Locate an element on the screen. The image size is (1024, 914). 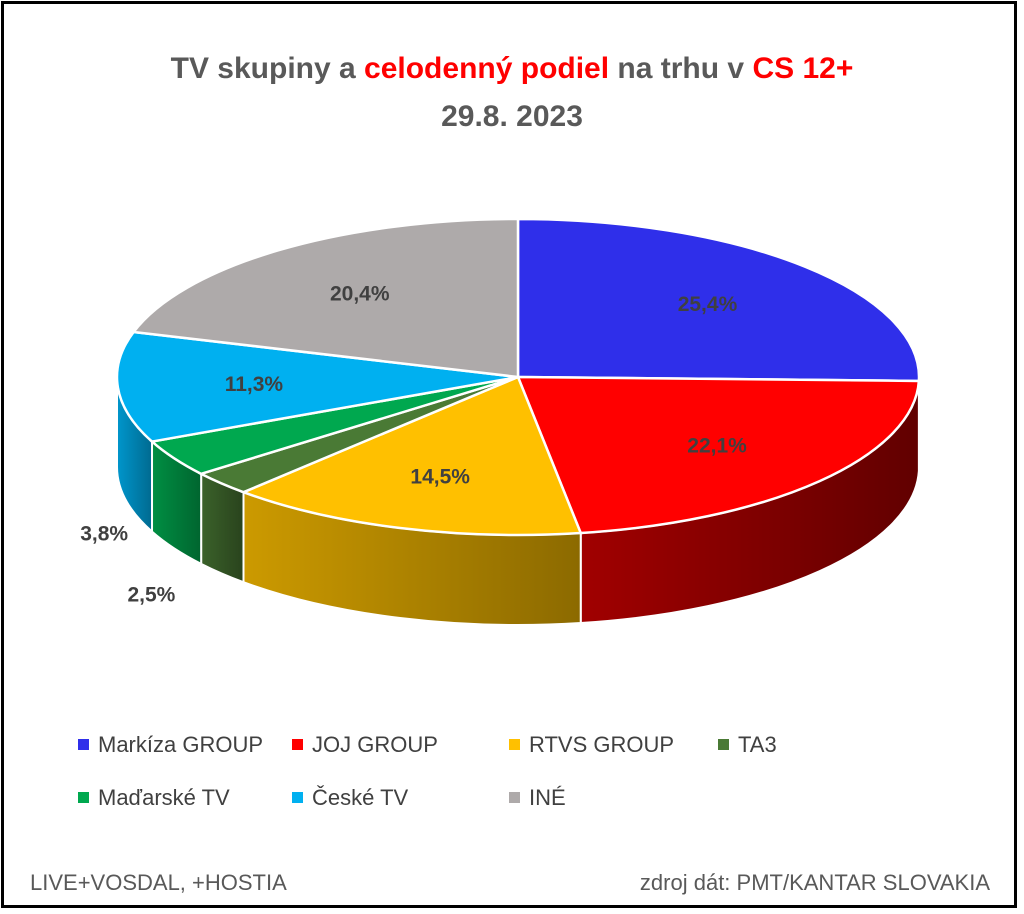
legend-label-ceske-tv: České TV is located at coordinates (360, 797).